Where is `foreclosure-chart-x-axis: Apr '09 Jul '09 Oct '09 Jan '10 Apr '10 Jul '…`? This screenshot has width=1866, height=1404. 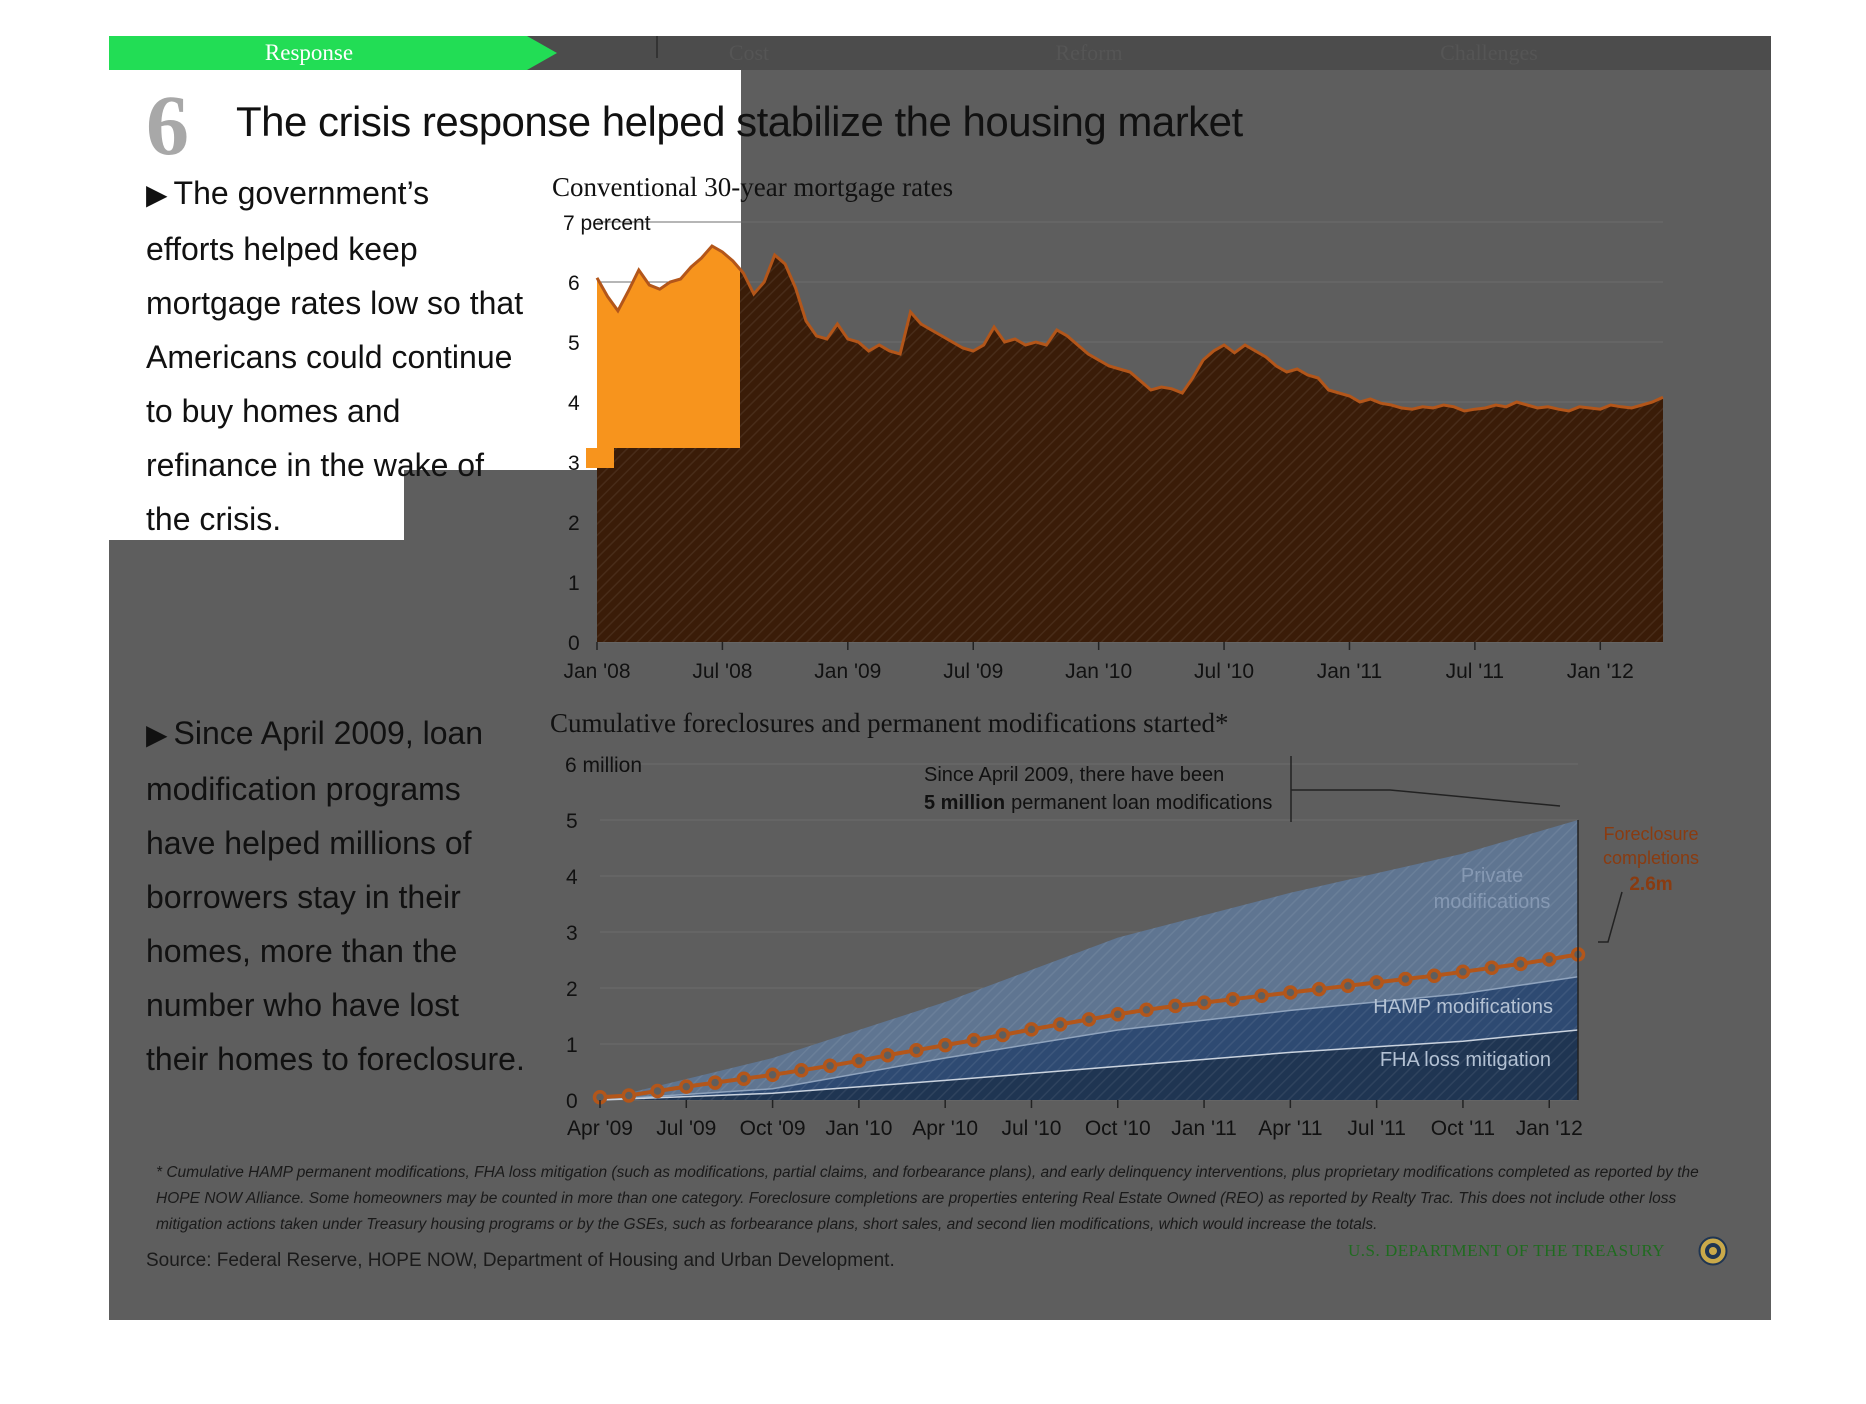 foreclosure-chart-x-axis: Apr '09 Jul '09 Oct '09 Jan '10 Apr '10 Jul '… is located at coordinates (1075, 1120).